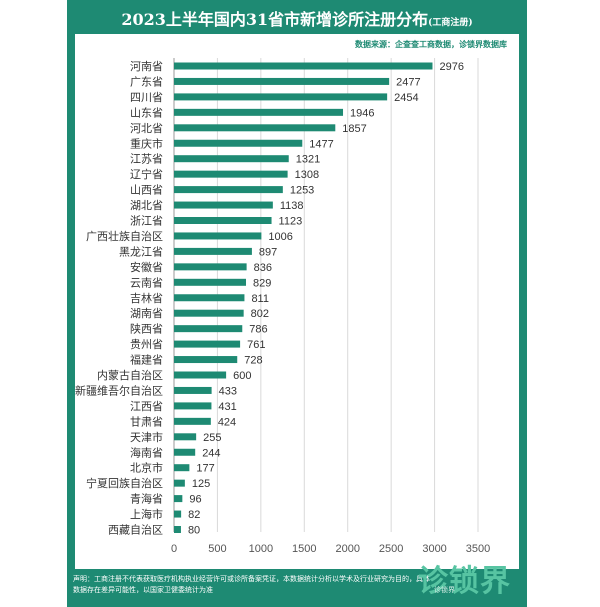 The height and width of the screenshot is (607, 600). Describe the element at coordinates (258, 330) in the screenshot. I see `data-label: 786` at that location.